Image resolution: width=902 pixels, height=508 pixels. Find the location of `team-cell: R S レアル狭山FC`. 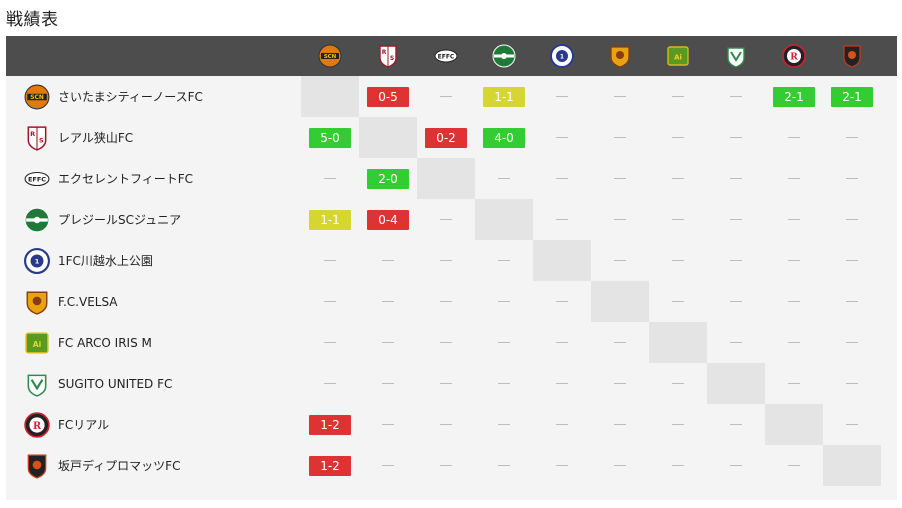

team-cell: R S レアル狭山FC is located at coordinates (153, 137).